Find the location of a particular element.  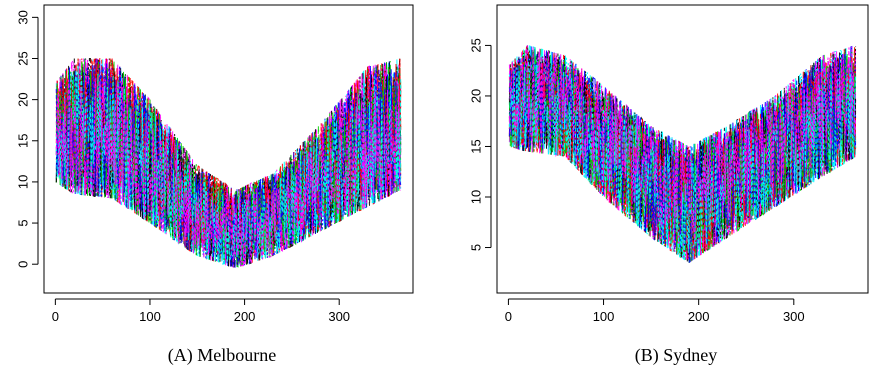

y-tick-label: 30 is located at coordinates (22, 17).